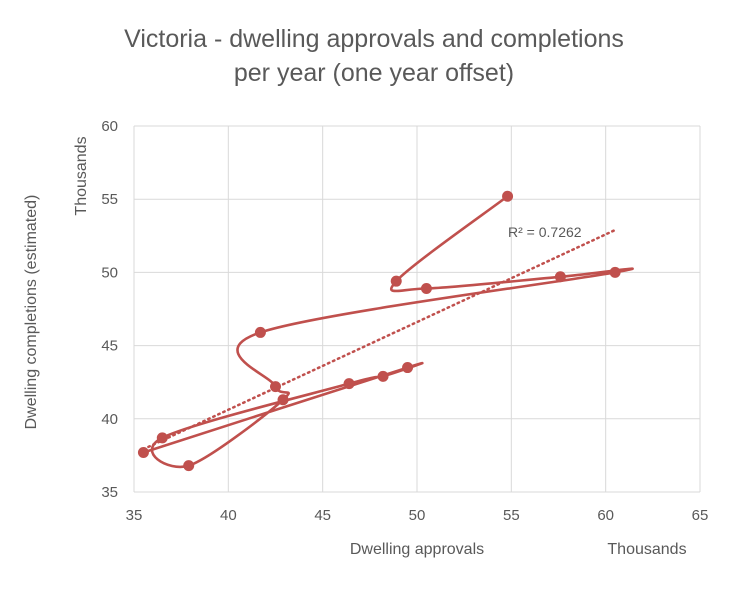  What do you see at coordinates (605, 515) in the screenshot?
I see `x-tick-label: 60` at bounding box center [605, 515].